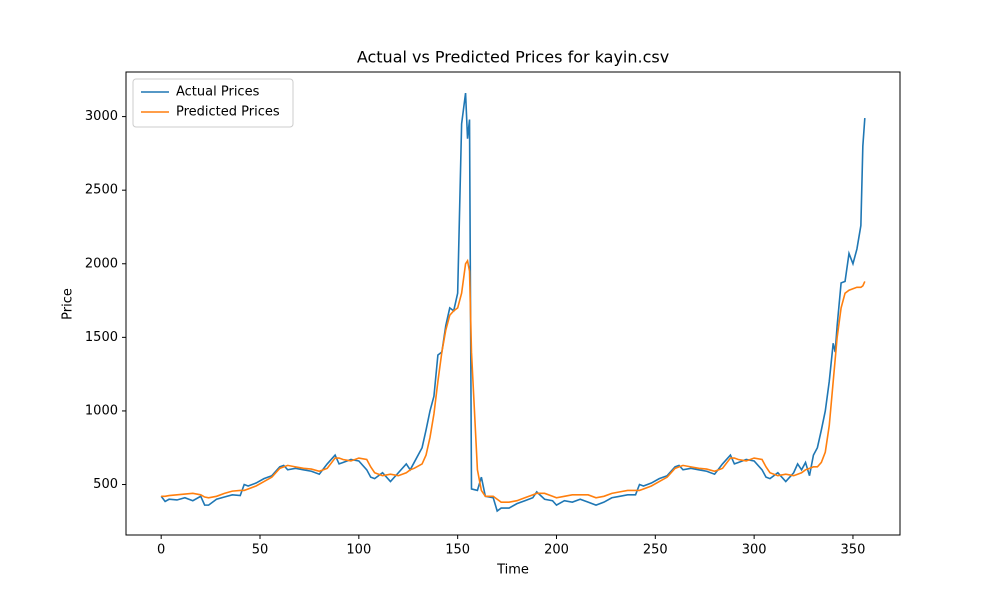 The height and width of the screenshot is (604, 1000). Describe the element at coordinates (101, 116) in the screenshot. I see `y-tick-label: 3000` at that location.